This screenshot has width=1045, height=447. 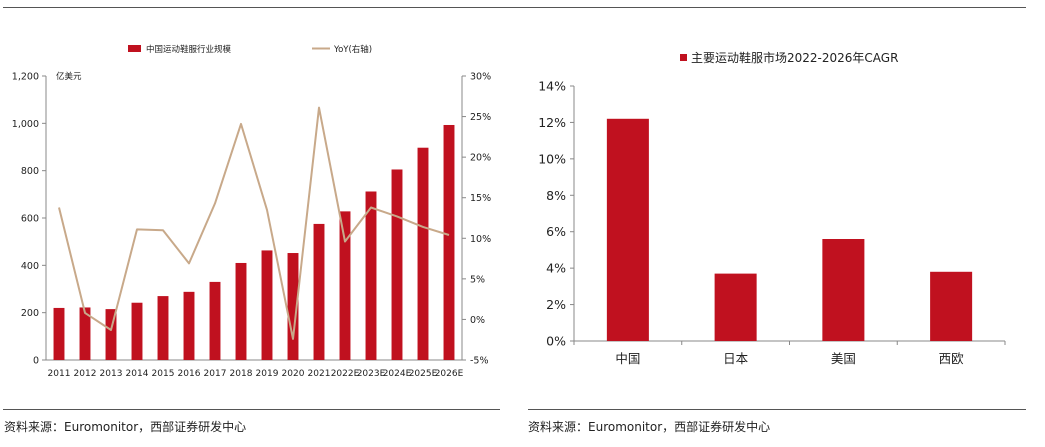 What do you see at coordinates (345, 374) in the screenshot?
I see `x-tick-label: 2022E` at bounding box center [345, 374].